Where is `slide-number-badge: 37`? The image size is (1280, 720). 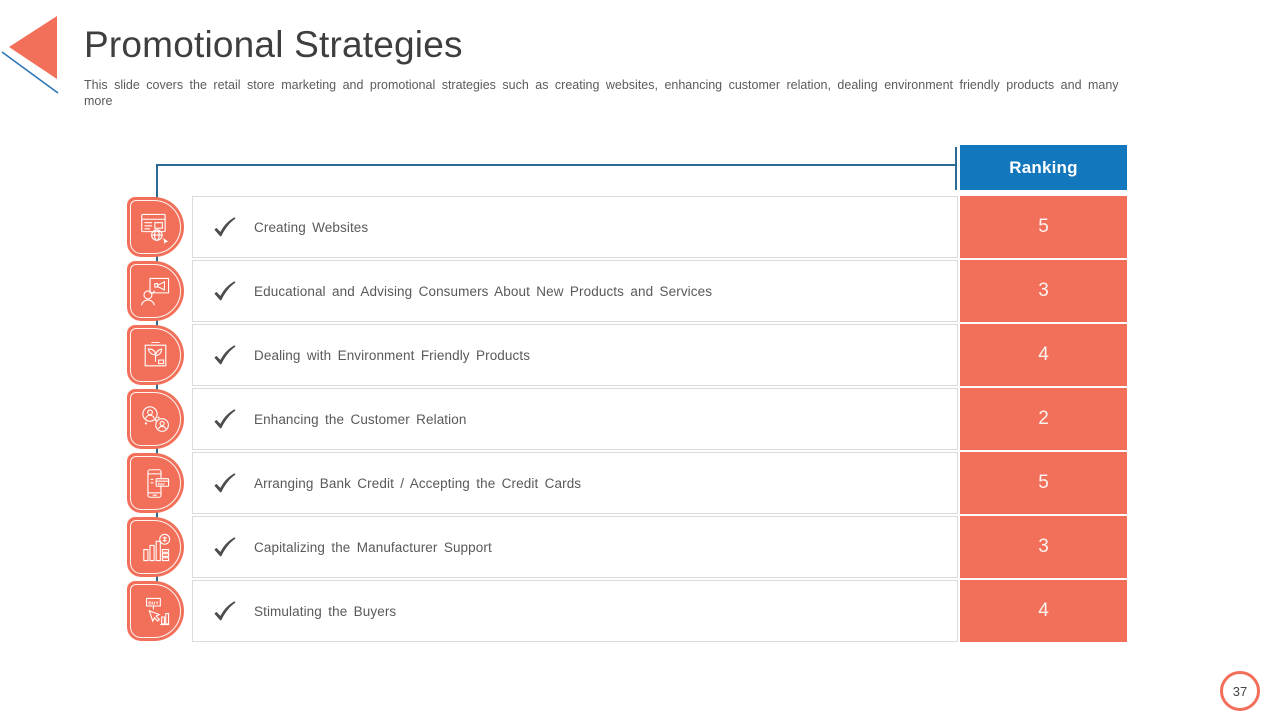
slide-number-badge: 37 is located at coordinates (1240, 691).